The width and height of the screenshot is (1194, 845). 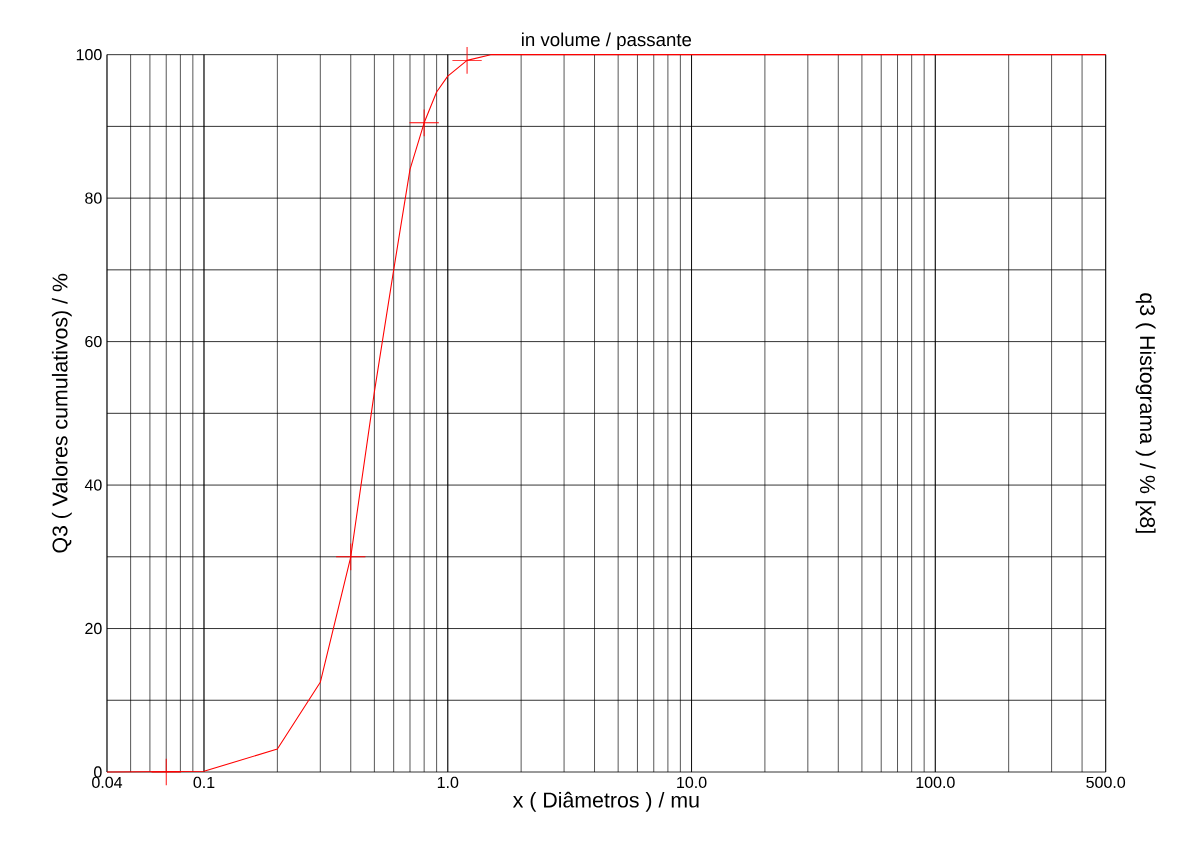 I want to click on x-tick-label: 10.0, so click(x=692, y=782).